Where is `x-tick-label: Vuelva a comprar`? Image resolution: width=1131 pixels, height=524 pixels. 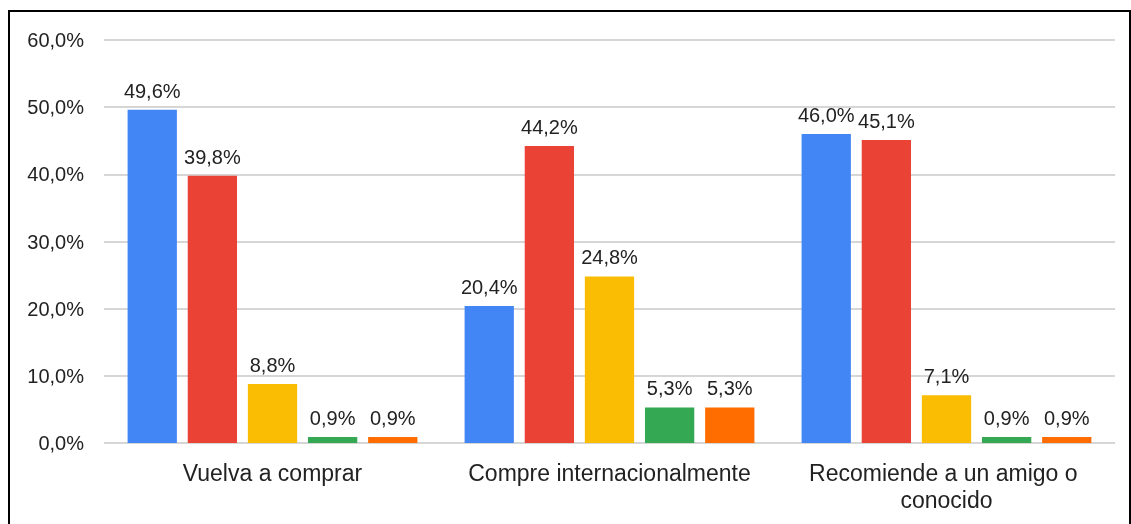 x-tick-label: Vuelva a comprar is located at coordinates (272, 472).